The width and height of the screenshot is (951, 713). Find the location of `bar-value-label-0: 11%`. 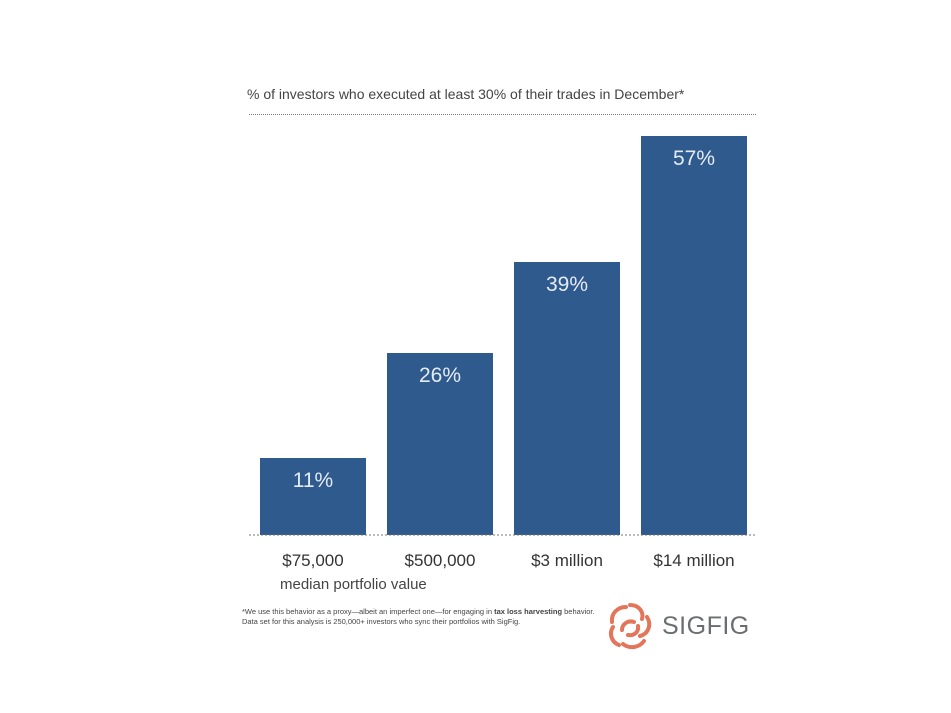

bar-value-label-0: 11% is located at coordinates (313, 480).